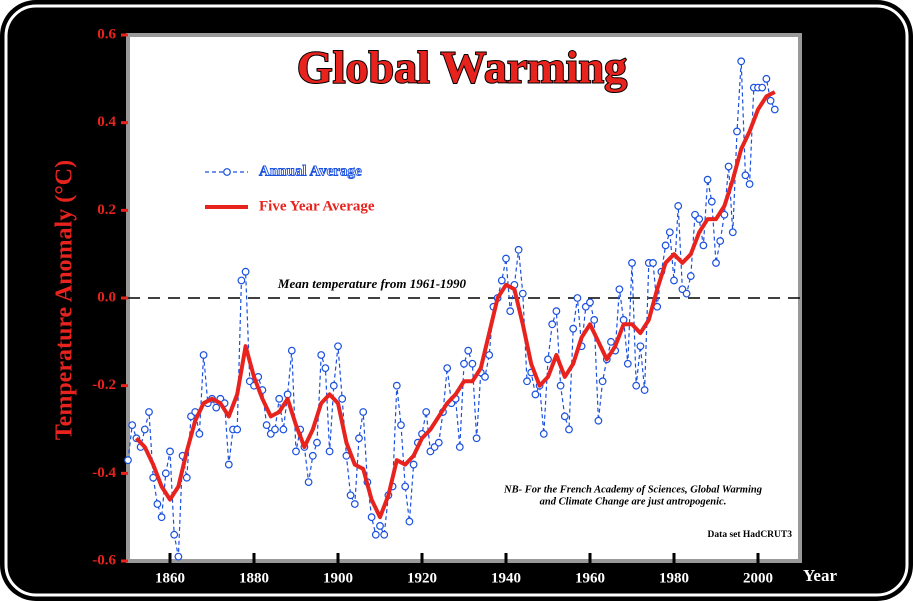 The height and width of the screenshot is (601, 913). Describe the element at coordinates (372, 283) in the screenshot. I see `reference-label: Mean temperature from 1961-1990` at that location.